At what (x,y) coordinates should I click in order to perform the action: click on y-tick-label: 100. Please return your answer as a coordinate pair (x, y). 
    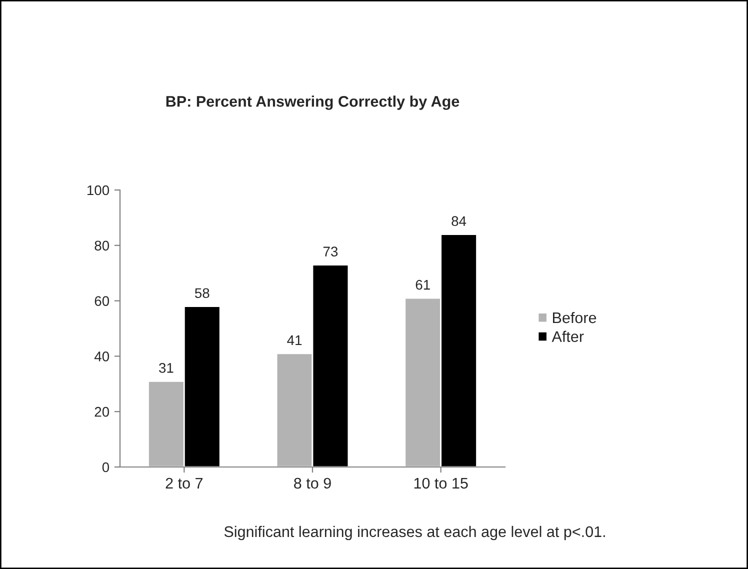
    Looking at the image, I should click on (98, 190).